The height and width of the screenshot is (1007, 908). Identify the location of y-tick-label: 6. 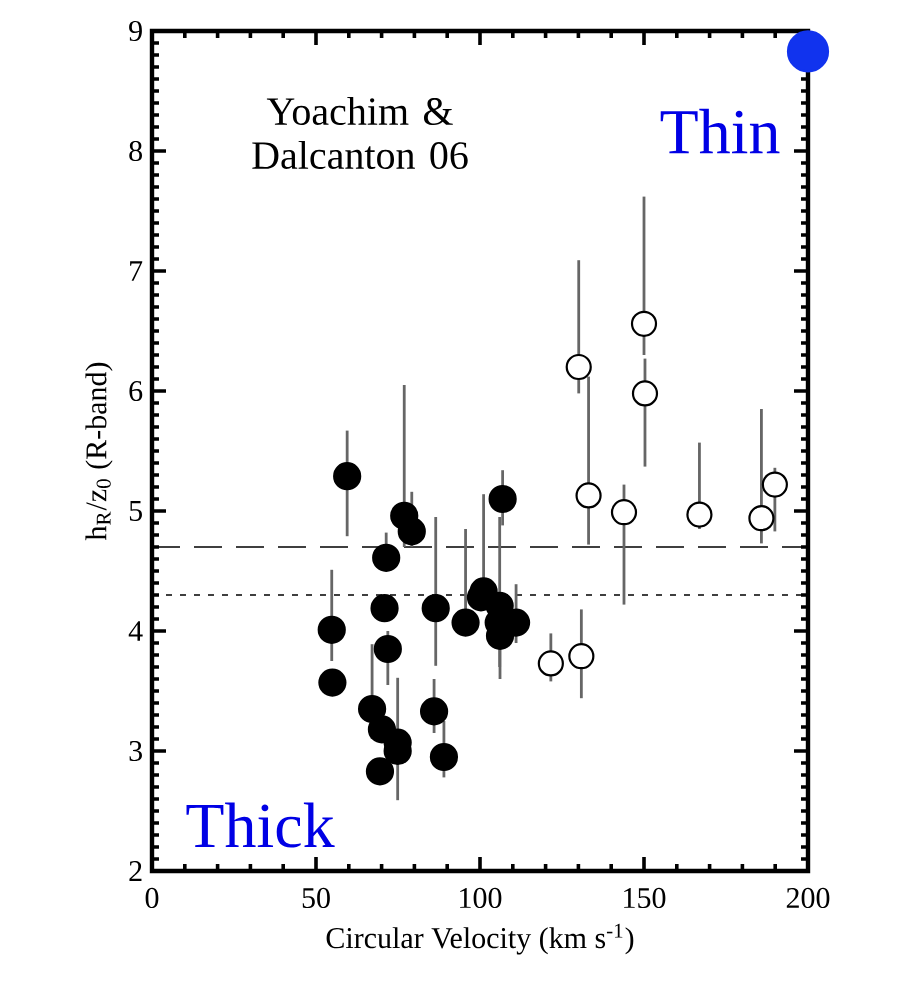
(136, 391).